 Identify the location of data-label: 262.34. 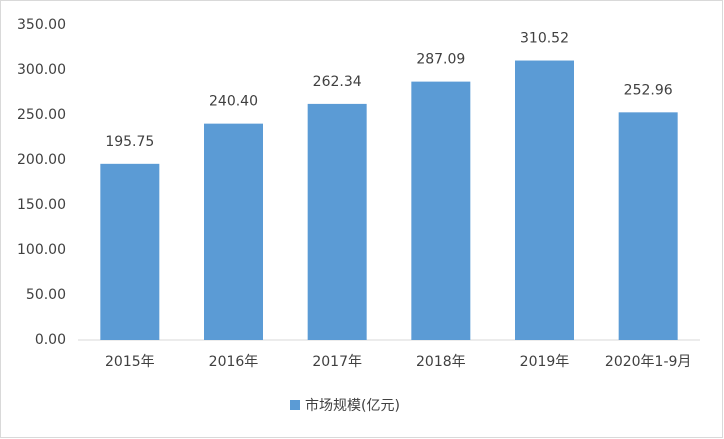
(337, 82).